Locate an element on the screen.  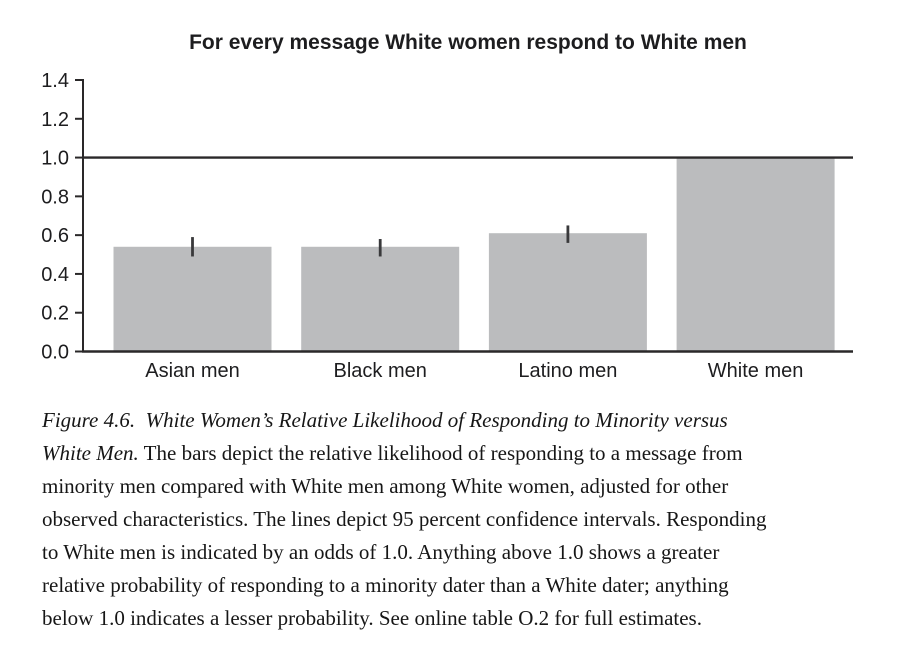
bar-asian-men is located at coordinates (192, 299).